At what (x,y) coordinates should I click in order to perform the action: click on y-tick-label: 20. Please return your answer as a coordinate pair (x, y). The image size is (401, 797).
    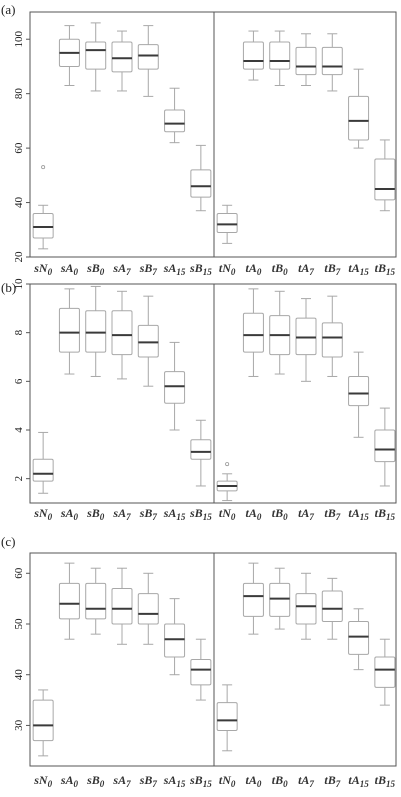
    Looking at the image, I should click on (19, 257).